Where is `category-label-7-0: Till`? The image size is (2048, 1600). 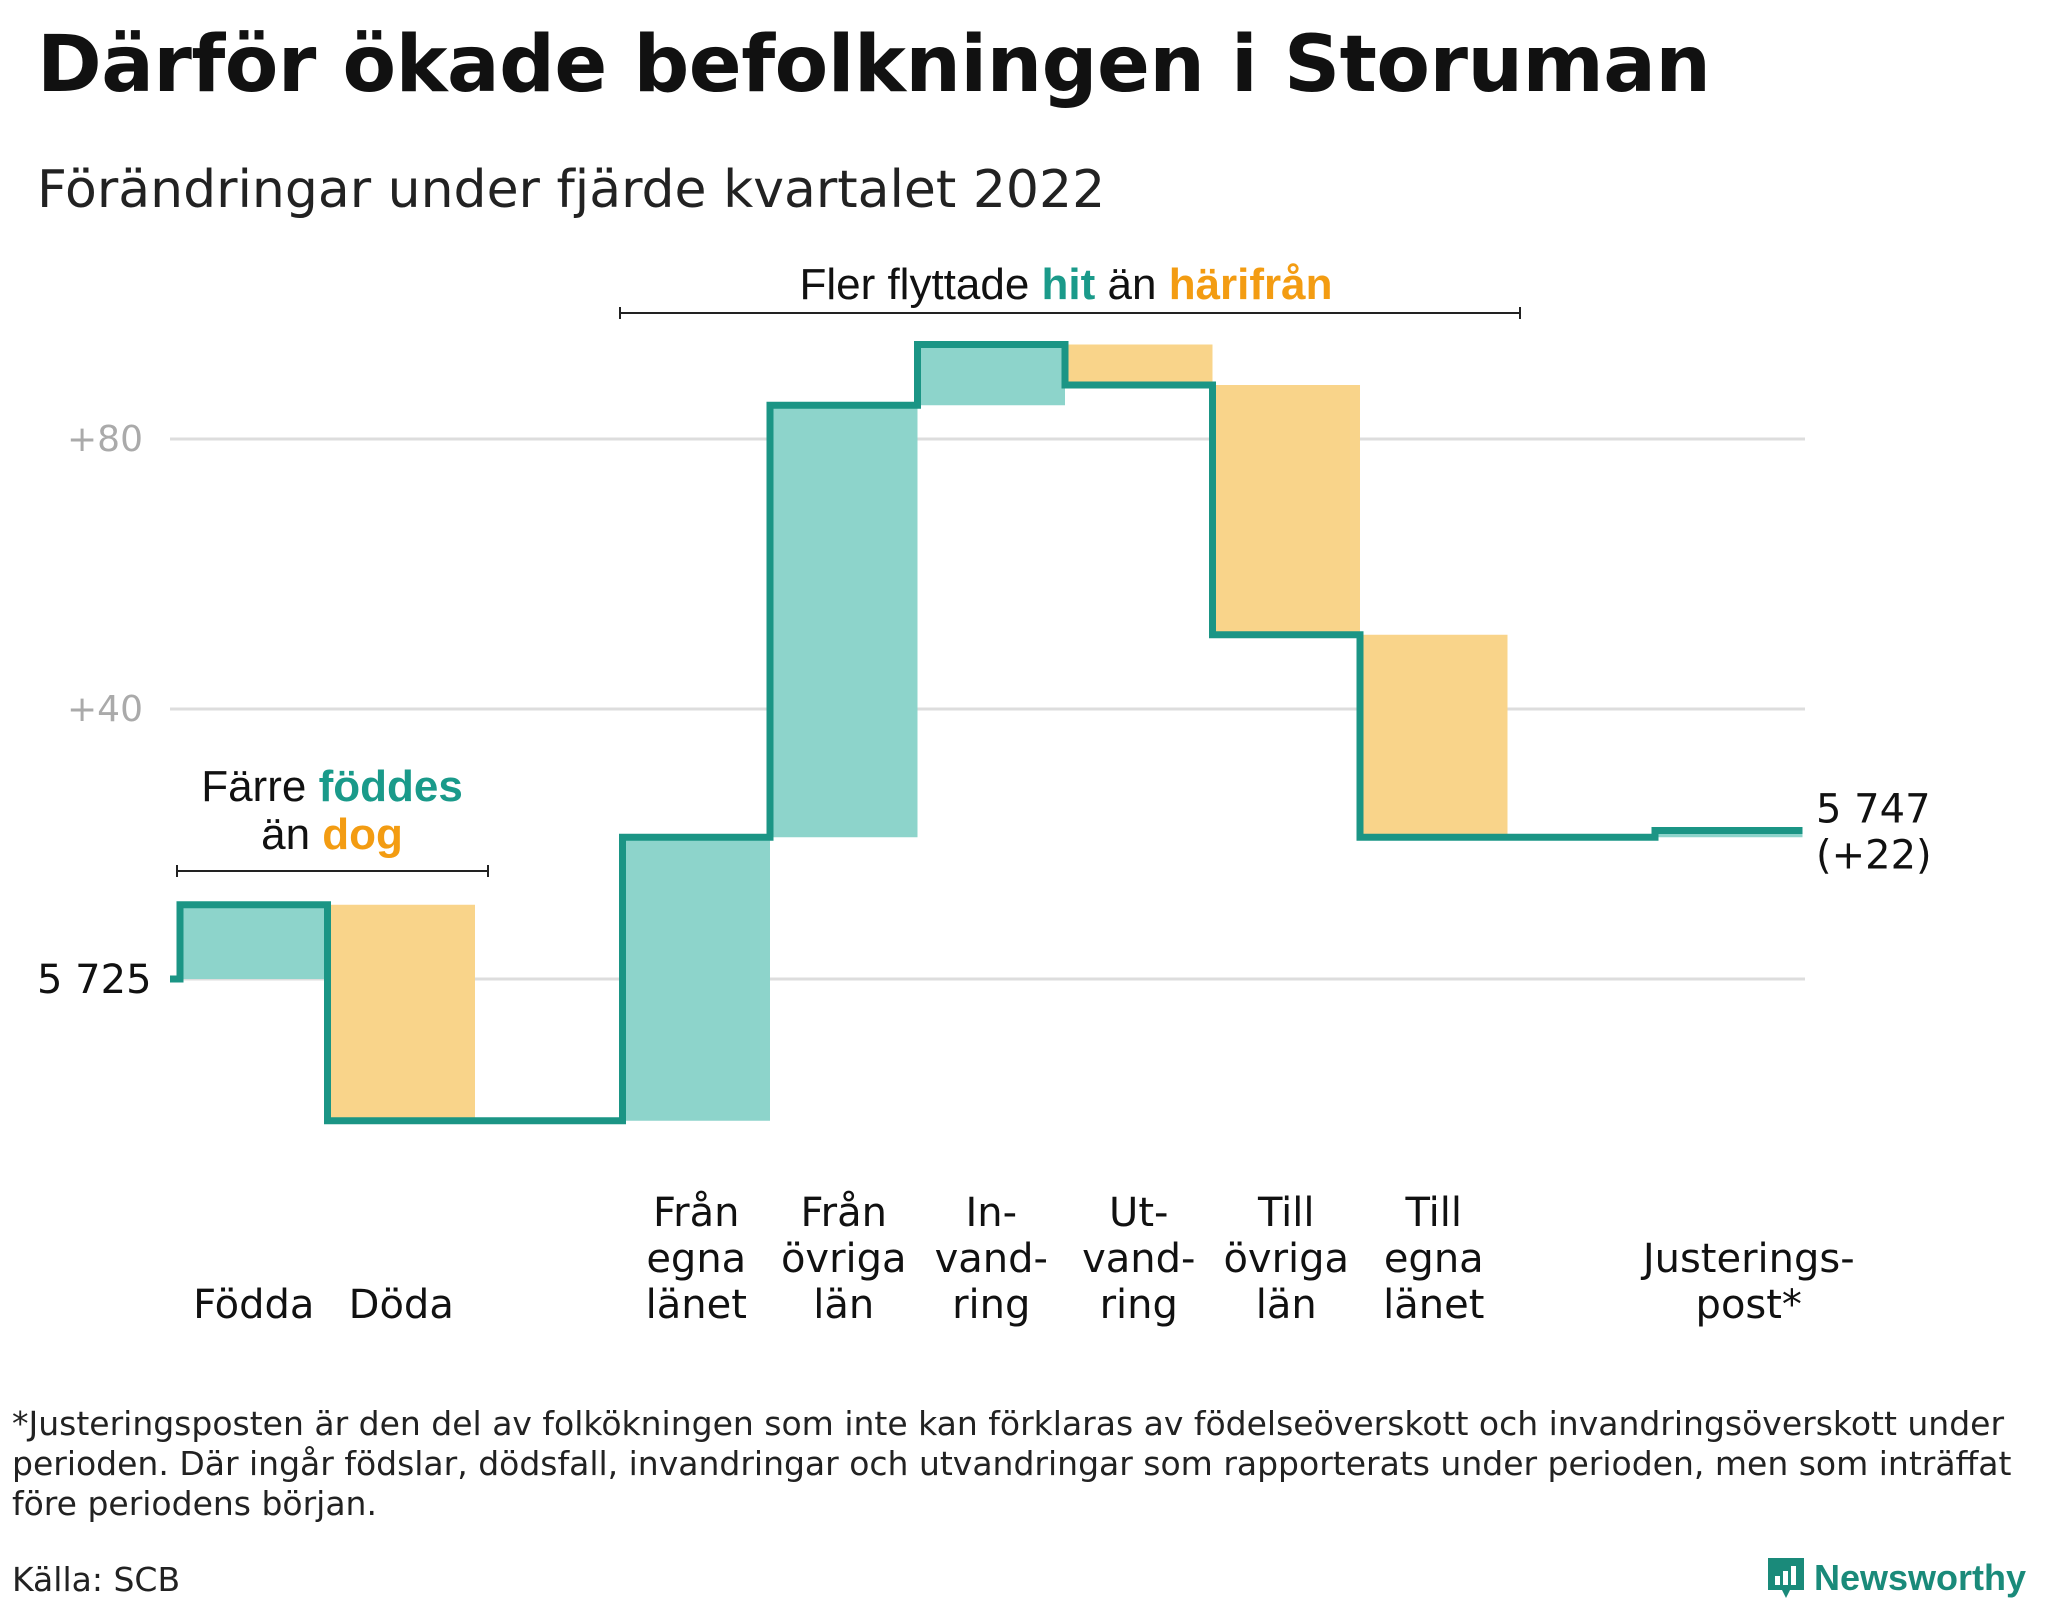 category-label-7-0: Till is located at coordinates (1286, 1213).